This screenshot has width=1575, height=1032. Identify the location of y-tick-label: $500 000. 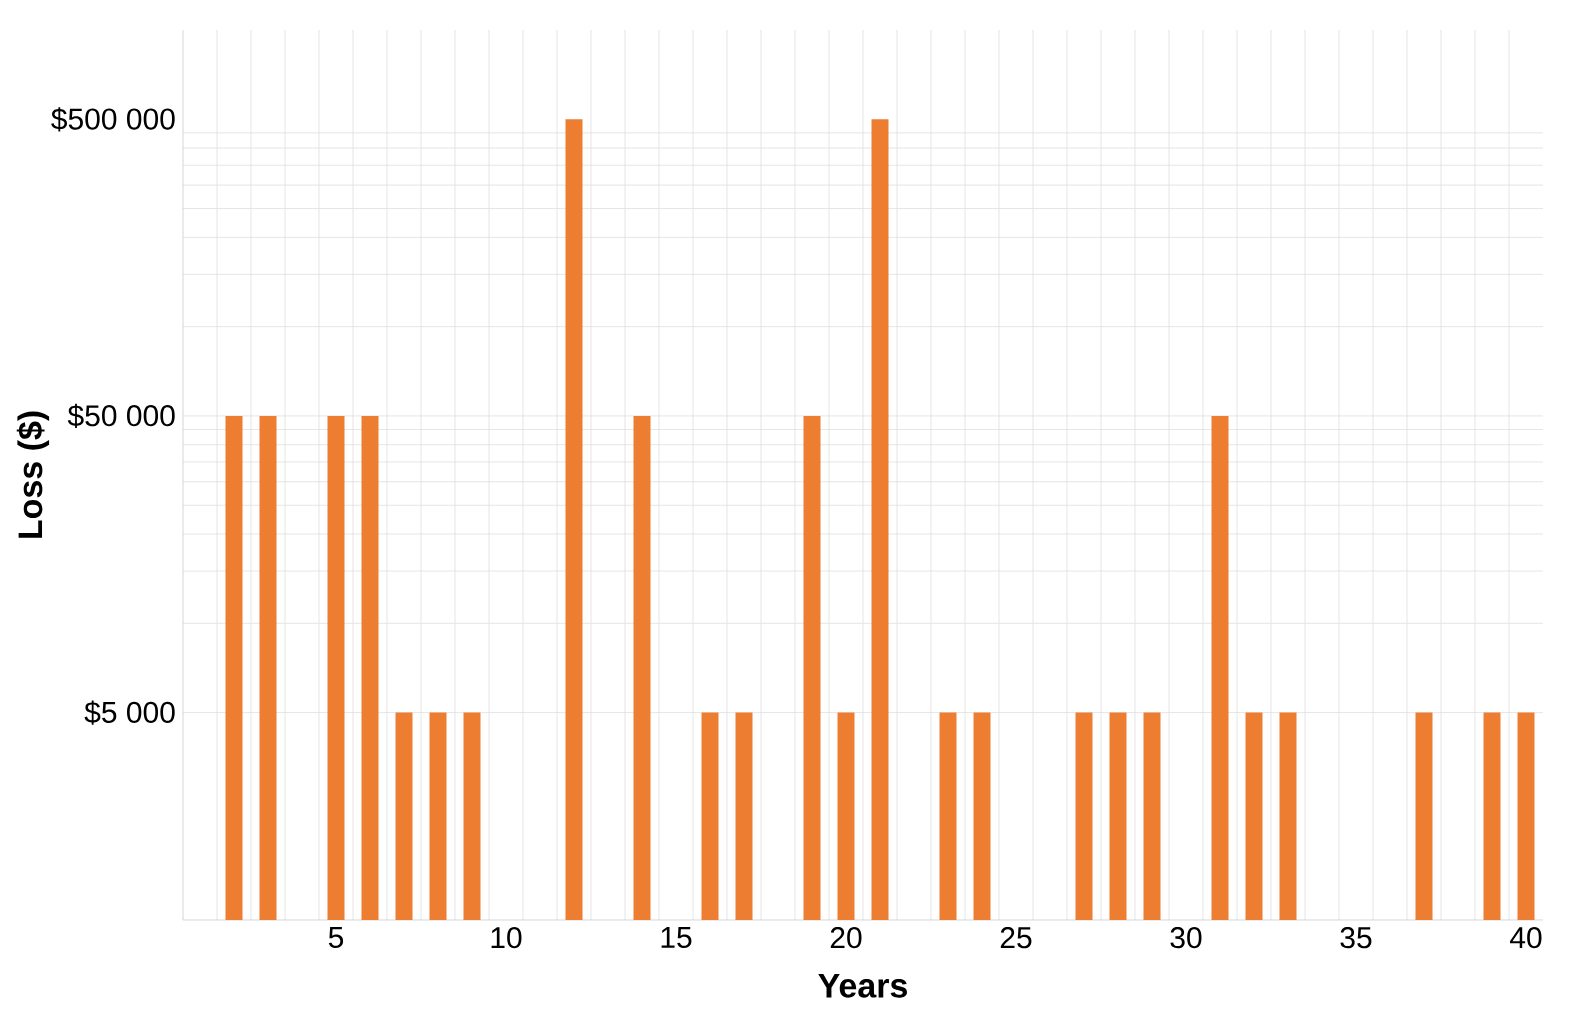
(113, 119).